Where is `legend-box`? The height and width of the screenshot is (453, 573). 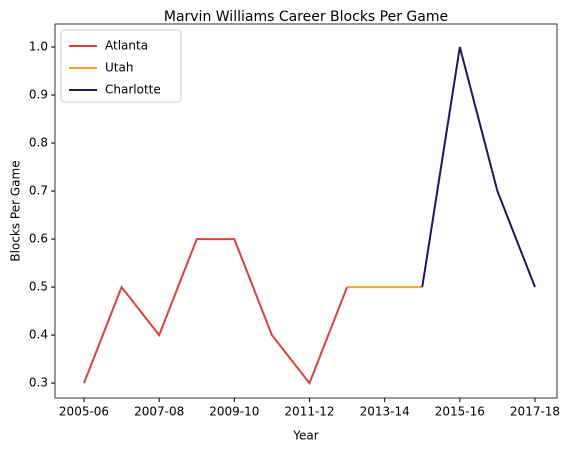 legend-box is located at coordinates (121, 66).